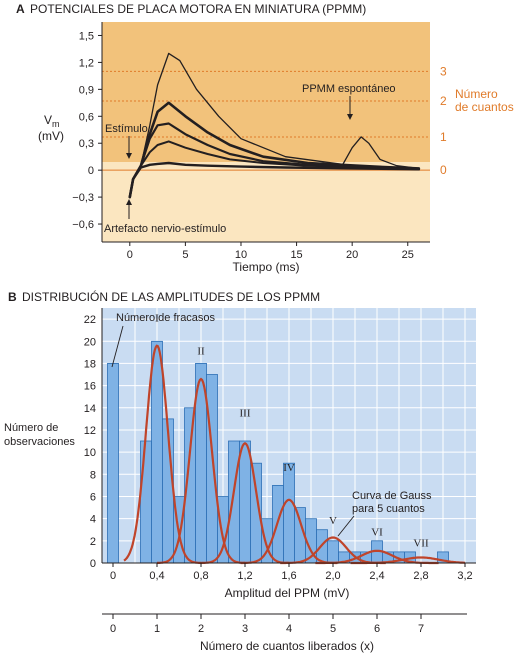  What do you see at coordinates (352, 255) in the screenshot?
I see `x-tick-label: 20` at bounding box center [352, 255].